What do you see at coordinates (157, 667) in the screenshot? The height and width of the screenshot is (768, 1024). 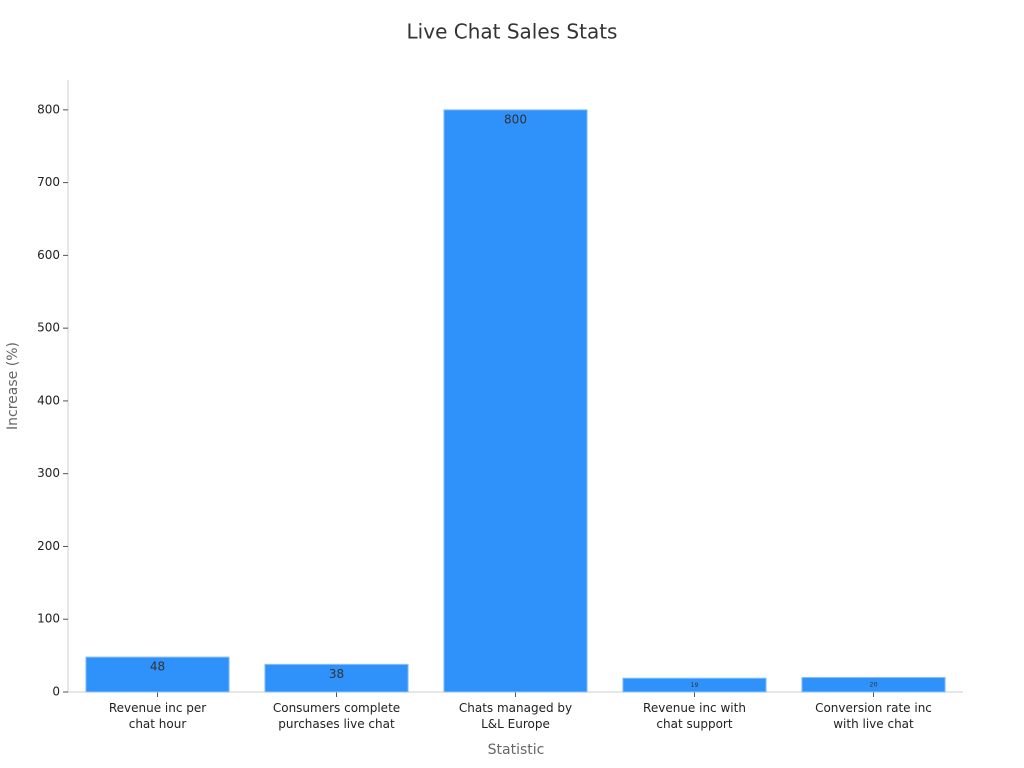 I see `data-label: 48` at bounding box center [157, 667].